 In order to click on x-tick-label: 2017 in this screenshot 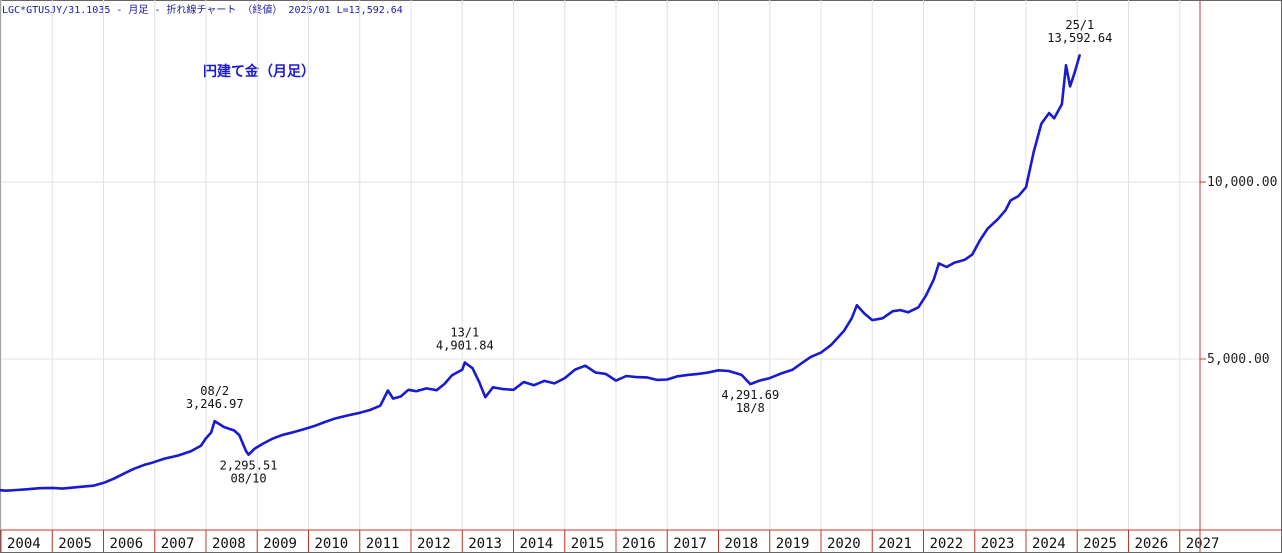, I will do `click(690, 544)`.